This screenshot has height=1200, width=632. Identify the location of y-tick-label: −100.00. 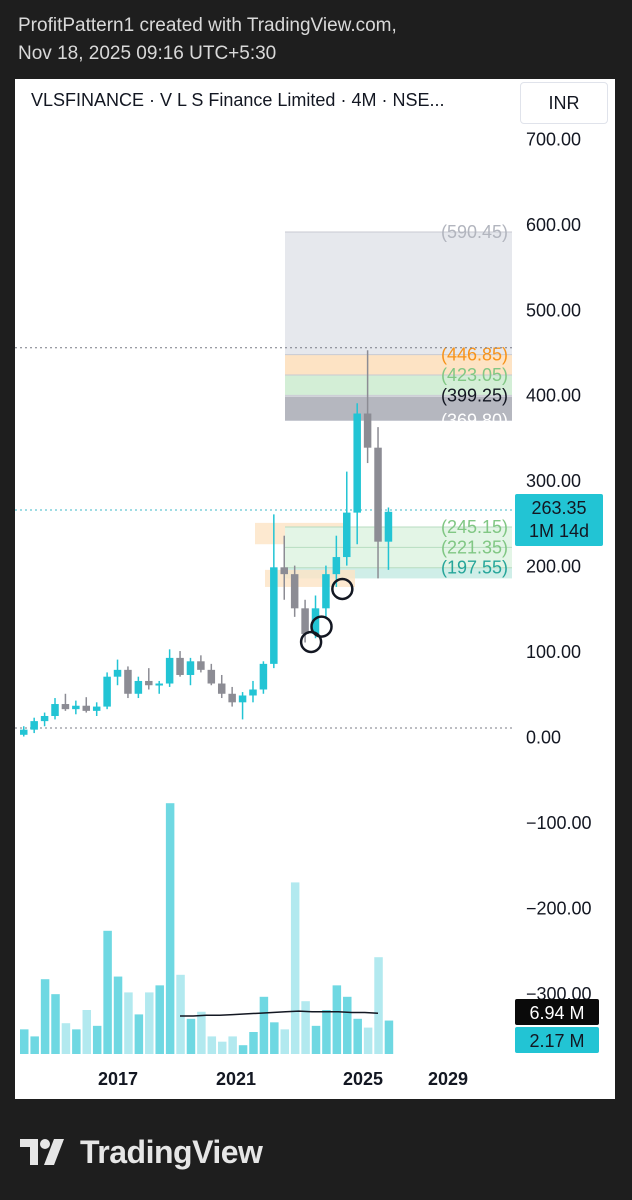
(559, 823).